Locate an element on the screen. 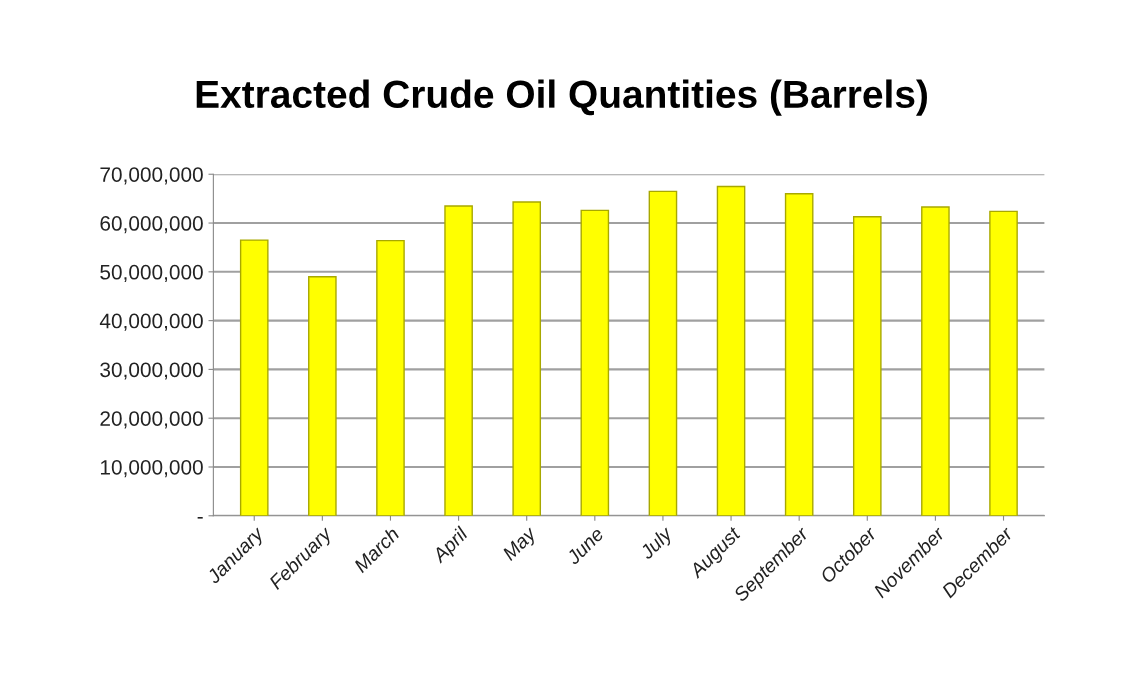 This screenshot has height=697, width=1123. y-tick-label: - is located at coordinates (200, 517).